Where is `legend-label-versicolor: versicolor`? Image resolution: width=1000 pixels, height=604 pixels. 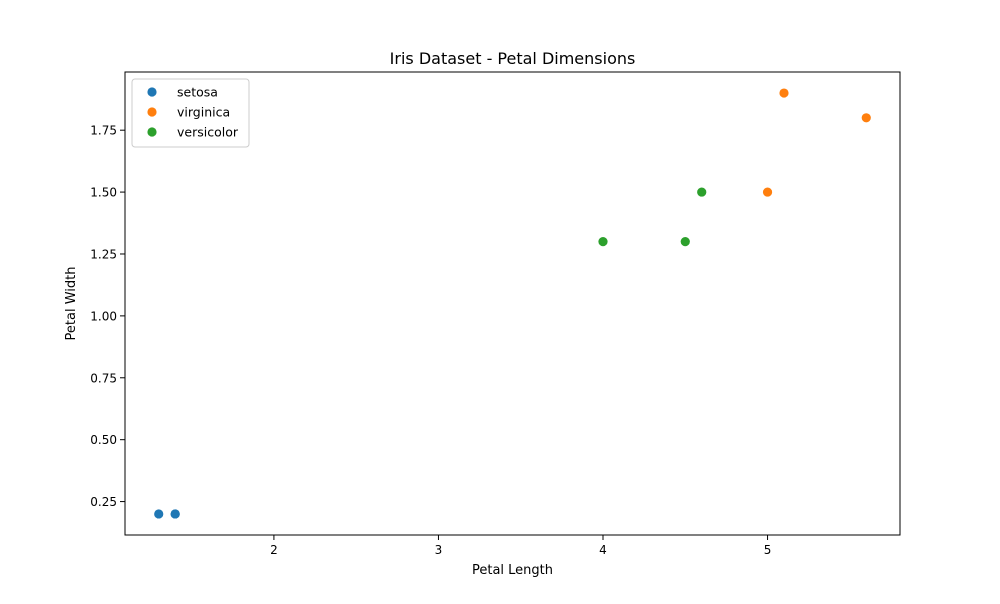 legend-label-versicolor: versicolor is located at coordinates (208, 132).